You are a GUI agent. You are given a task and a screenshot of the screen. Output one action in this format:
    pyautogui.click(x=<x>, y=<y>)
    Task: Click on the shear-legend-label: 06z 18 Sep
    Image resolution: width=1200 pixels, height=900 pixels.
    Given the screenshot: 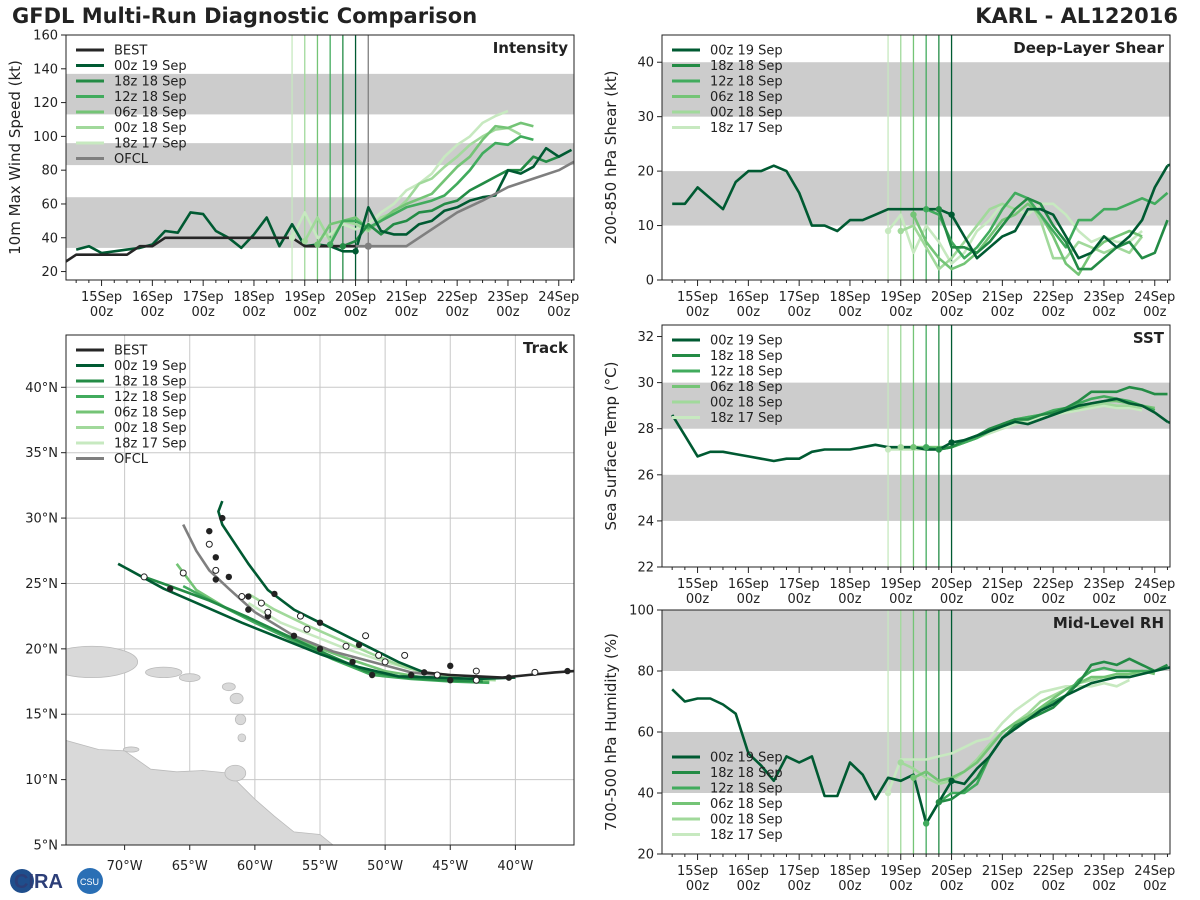 What is the action you would take?
    pyautogui.click(x=746, y=97)
    